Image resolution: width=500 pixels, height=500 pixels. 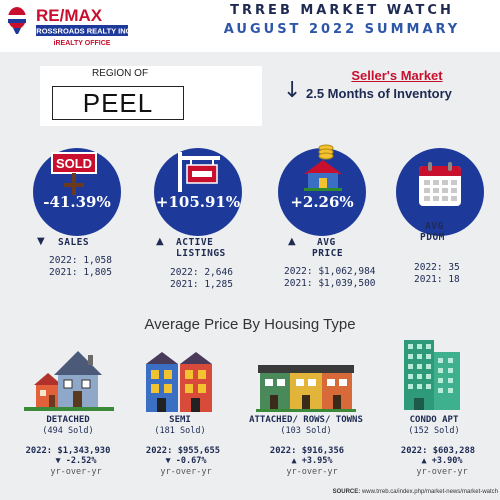 I want to click on condo-tower-icon, so click(x=433, y=376).